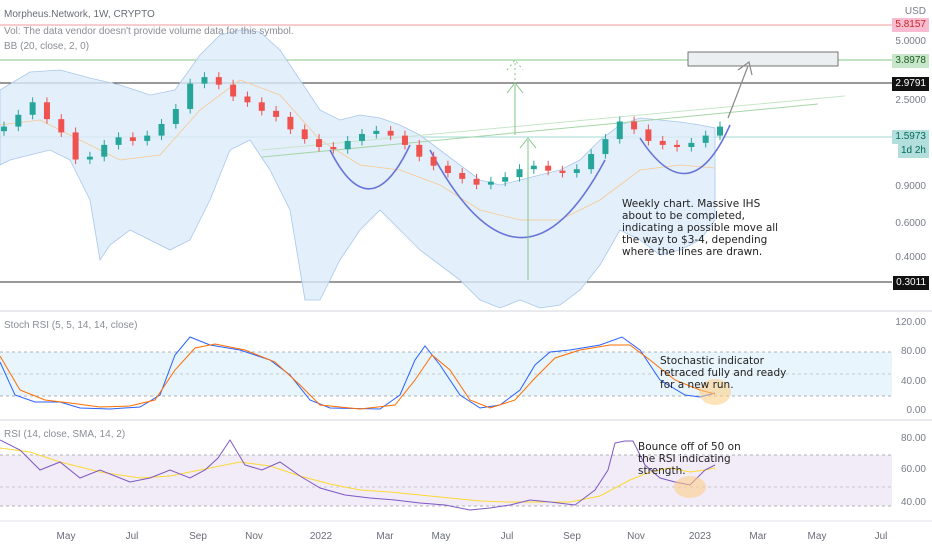  What do you see at coordinates (71, 325) in the screenshot?
I see `stoch-legend: Stoch RSI (5, 5, 14, 14, close)` at bounding box center [71, 325].